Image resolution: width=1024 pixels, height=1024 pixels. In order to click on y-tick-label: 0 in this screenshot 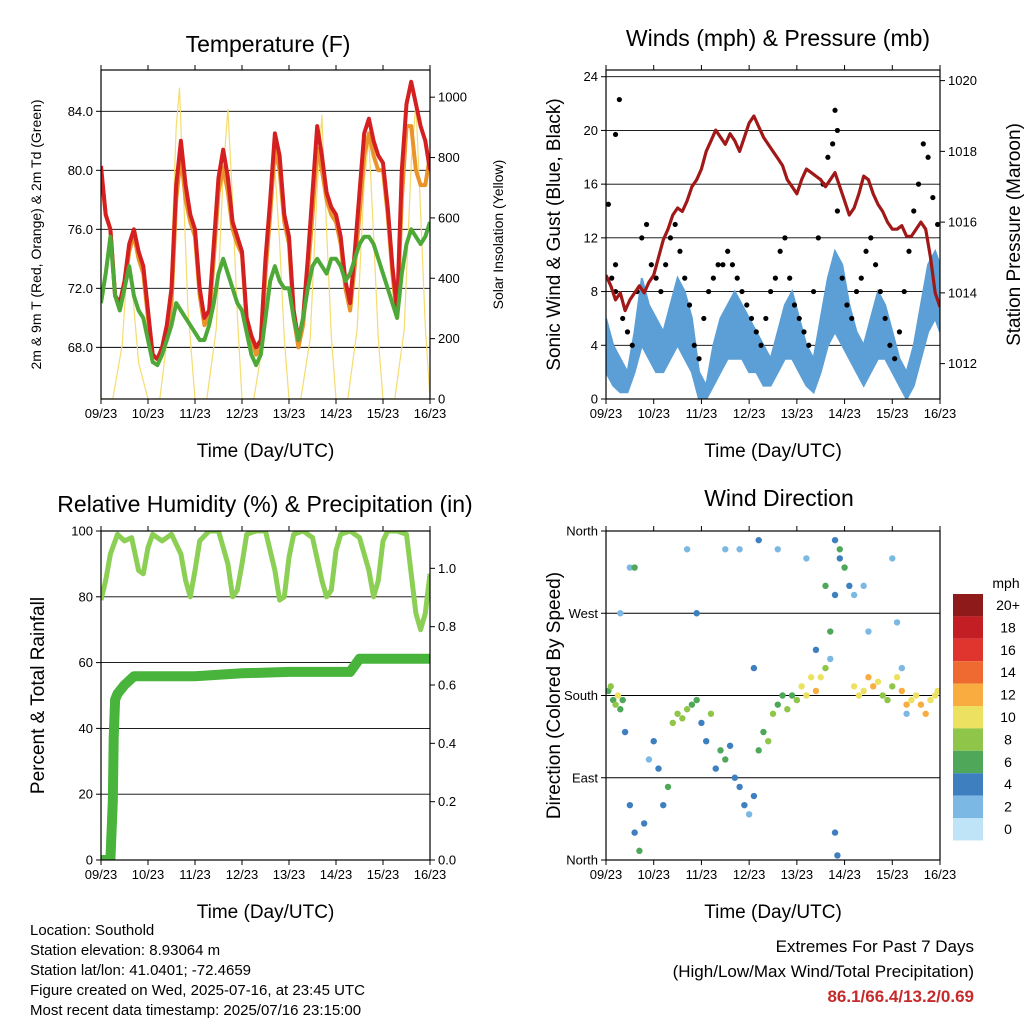, I will do `click(89, 860)`.